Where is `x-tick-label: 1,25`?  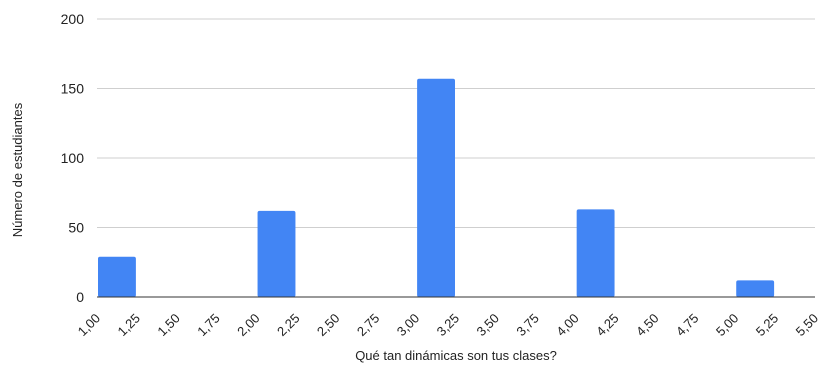
x-tick-label: 1,25 is located at coordinates (129, 325).